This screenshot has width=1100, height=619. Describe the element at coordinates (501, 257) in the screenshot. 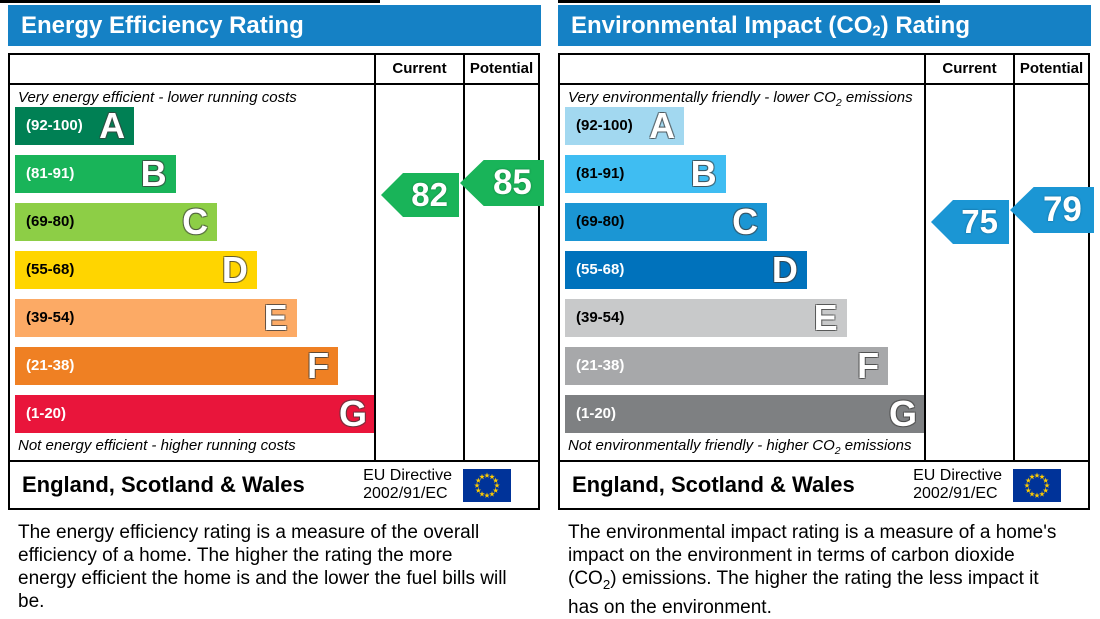

I see `potential-column: 85` at that location.